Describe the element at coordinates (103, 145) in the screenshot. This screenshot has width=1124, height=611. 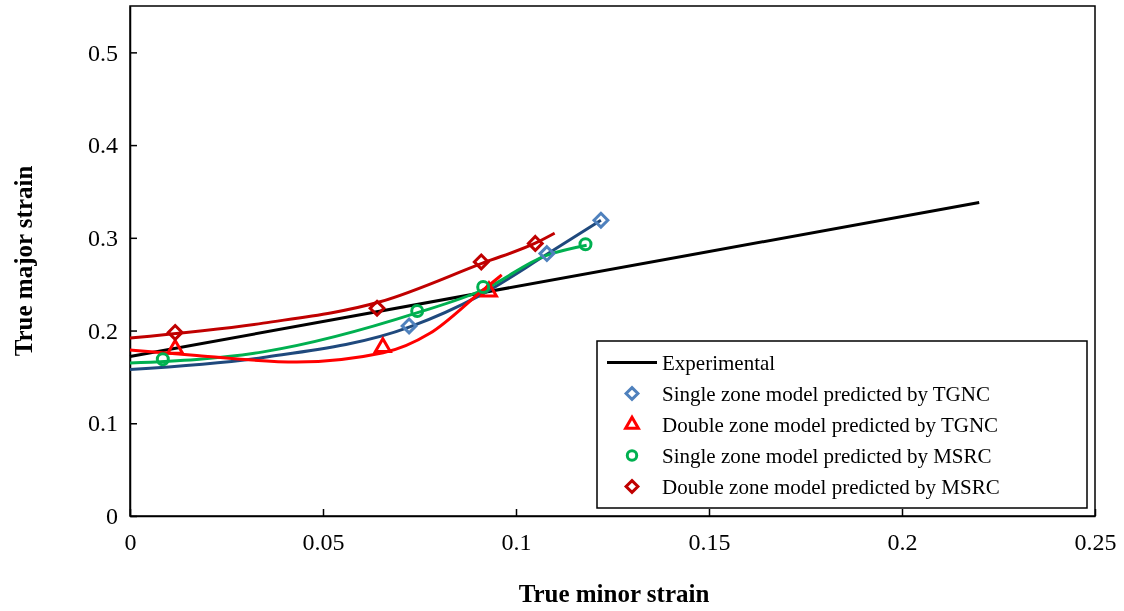
I see `y-tick-label: 0.4` at that location.